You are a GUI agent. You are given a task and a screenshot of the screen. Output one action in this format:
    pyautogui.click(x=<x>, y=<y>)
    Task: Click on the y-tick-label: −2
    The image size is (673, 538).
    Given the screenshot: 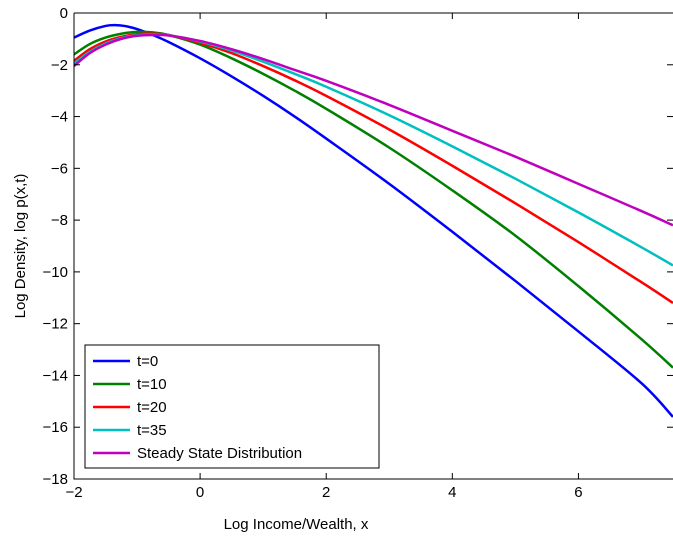 What is the action you would take?
    pyautogui.click(x=59, y=65)
    